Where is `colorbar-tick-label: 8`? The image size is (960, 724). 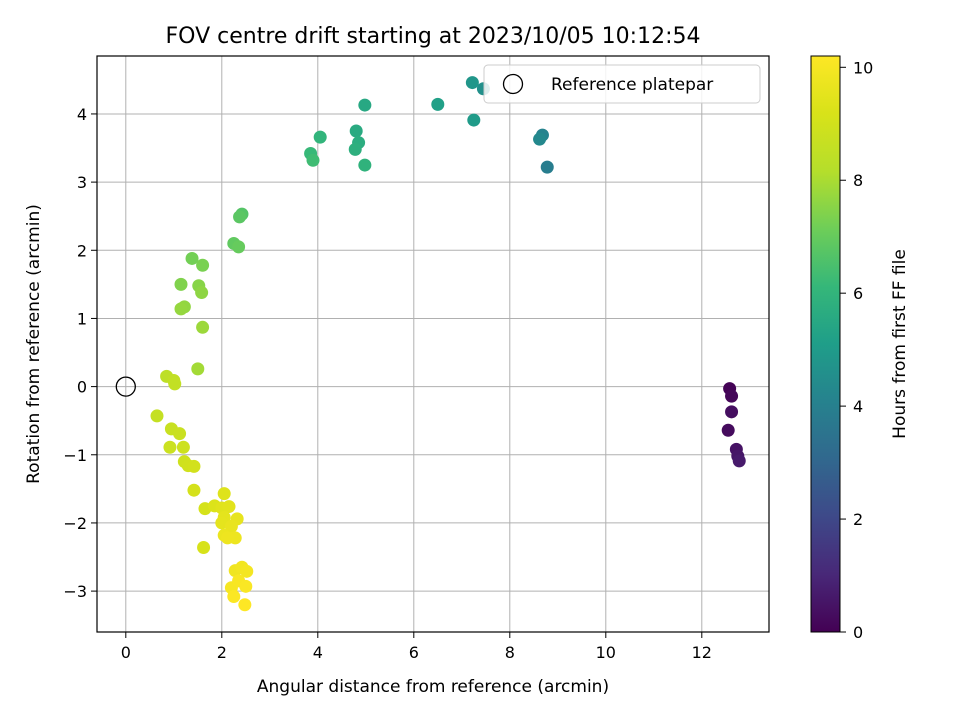
colorbar-tick-label: 8 is located at coordinates (858, 180).